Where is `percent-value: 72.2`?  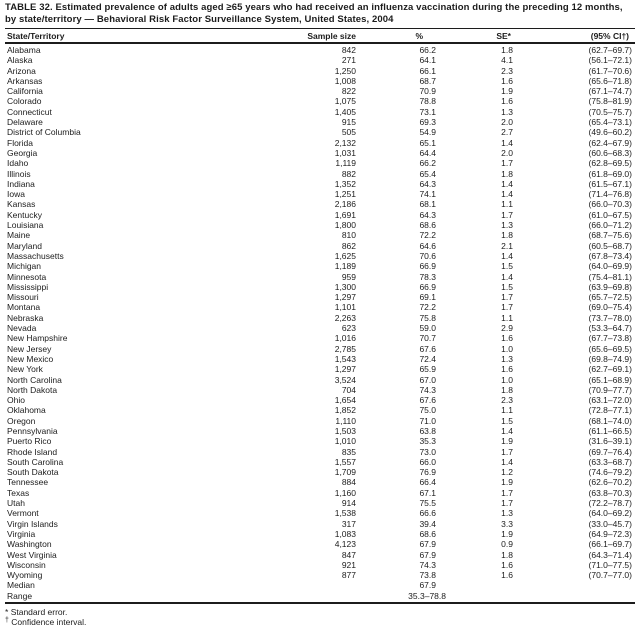
percent-value: 72.2 is located at coordinates (396, 235).